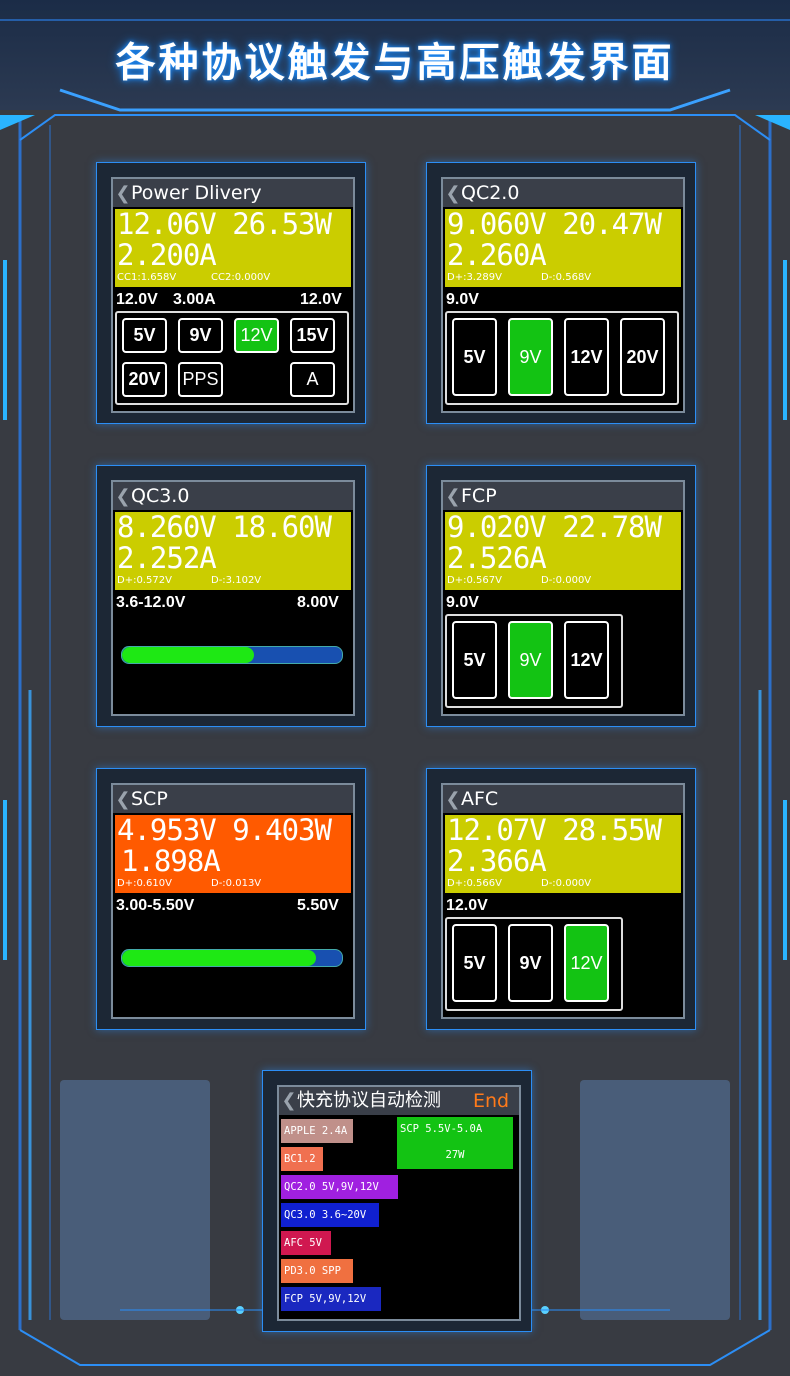  Describe the element at coordinates (317, 1271) in the screenshot. I see `detect-tag-pd3: PD3.0 SPP` at that location.